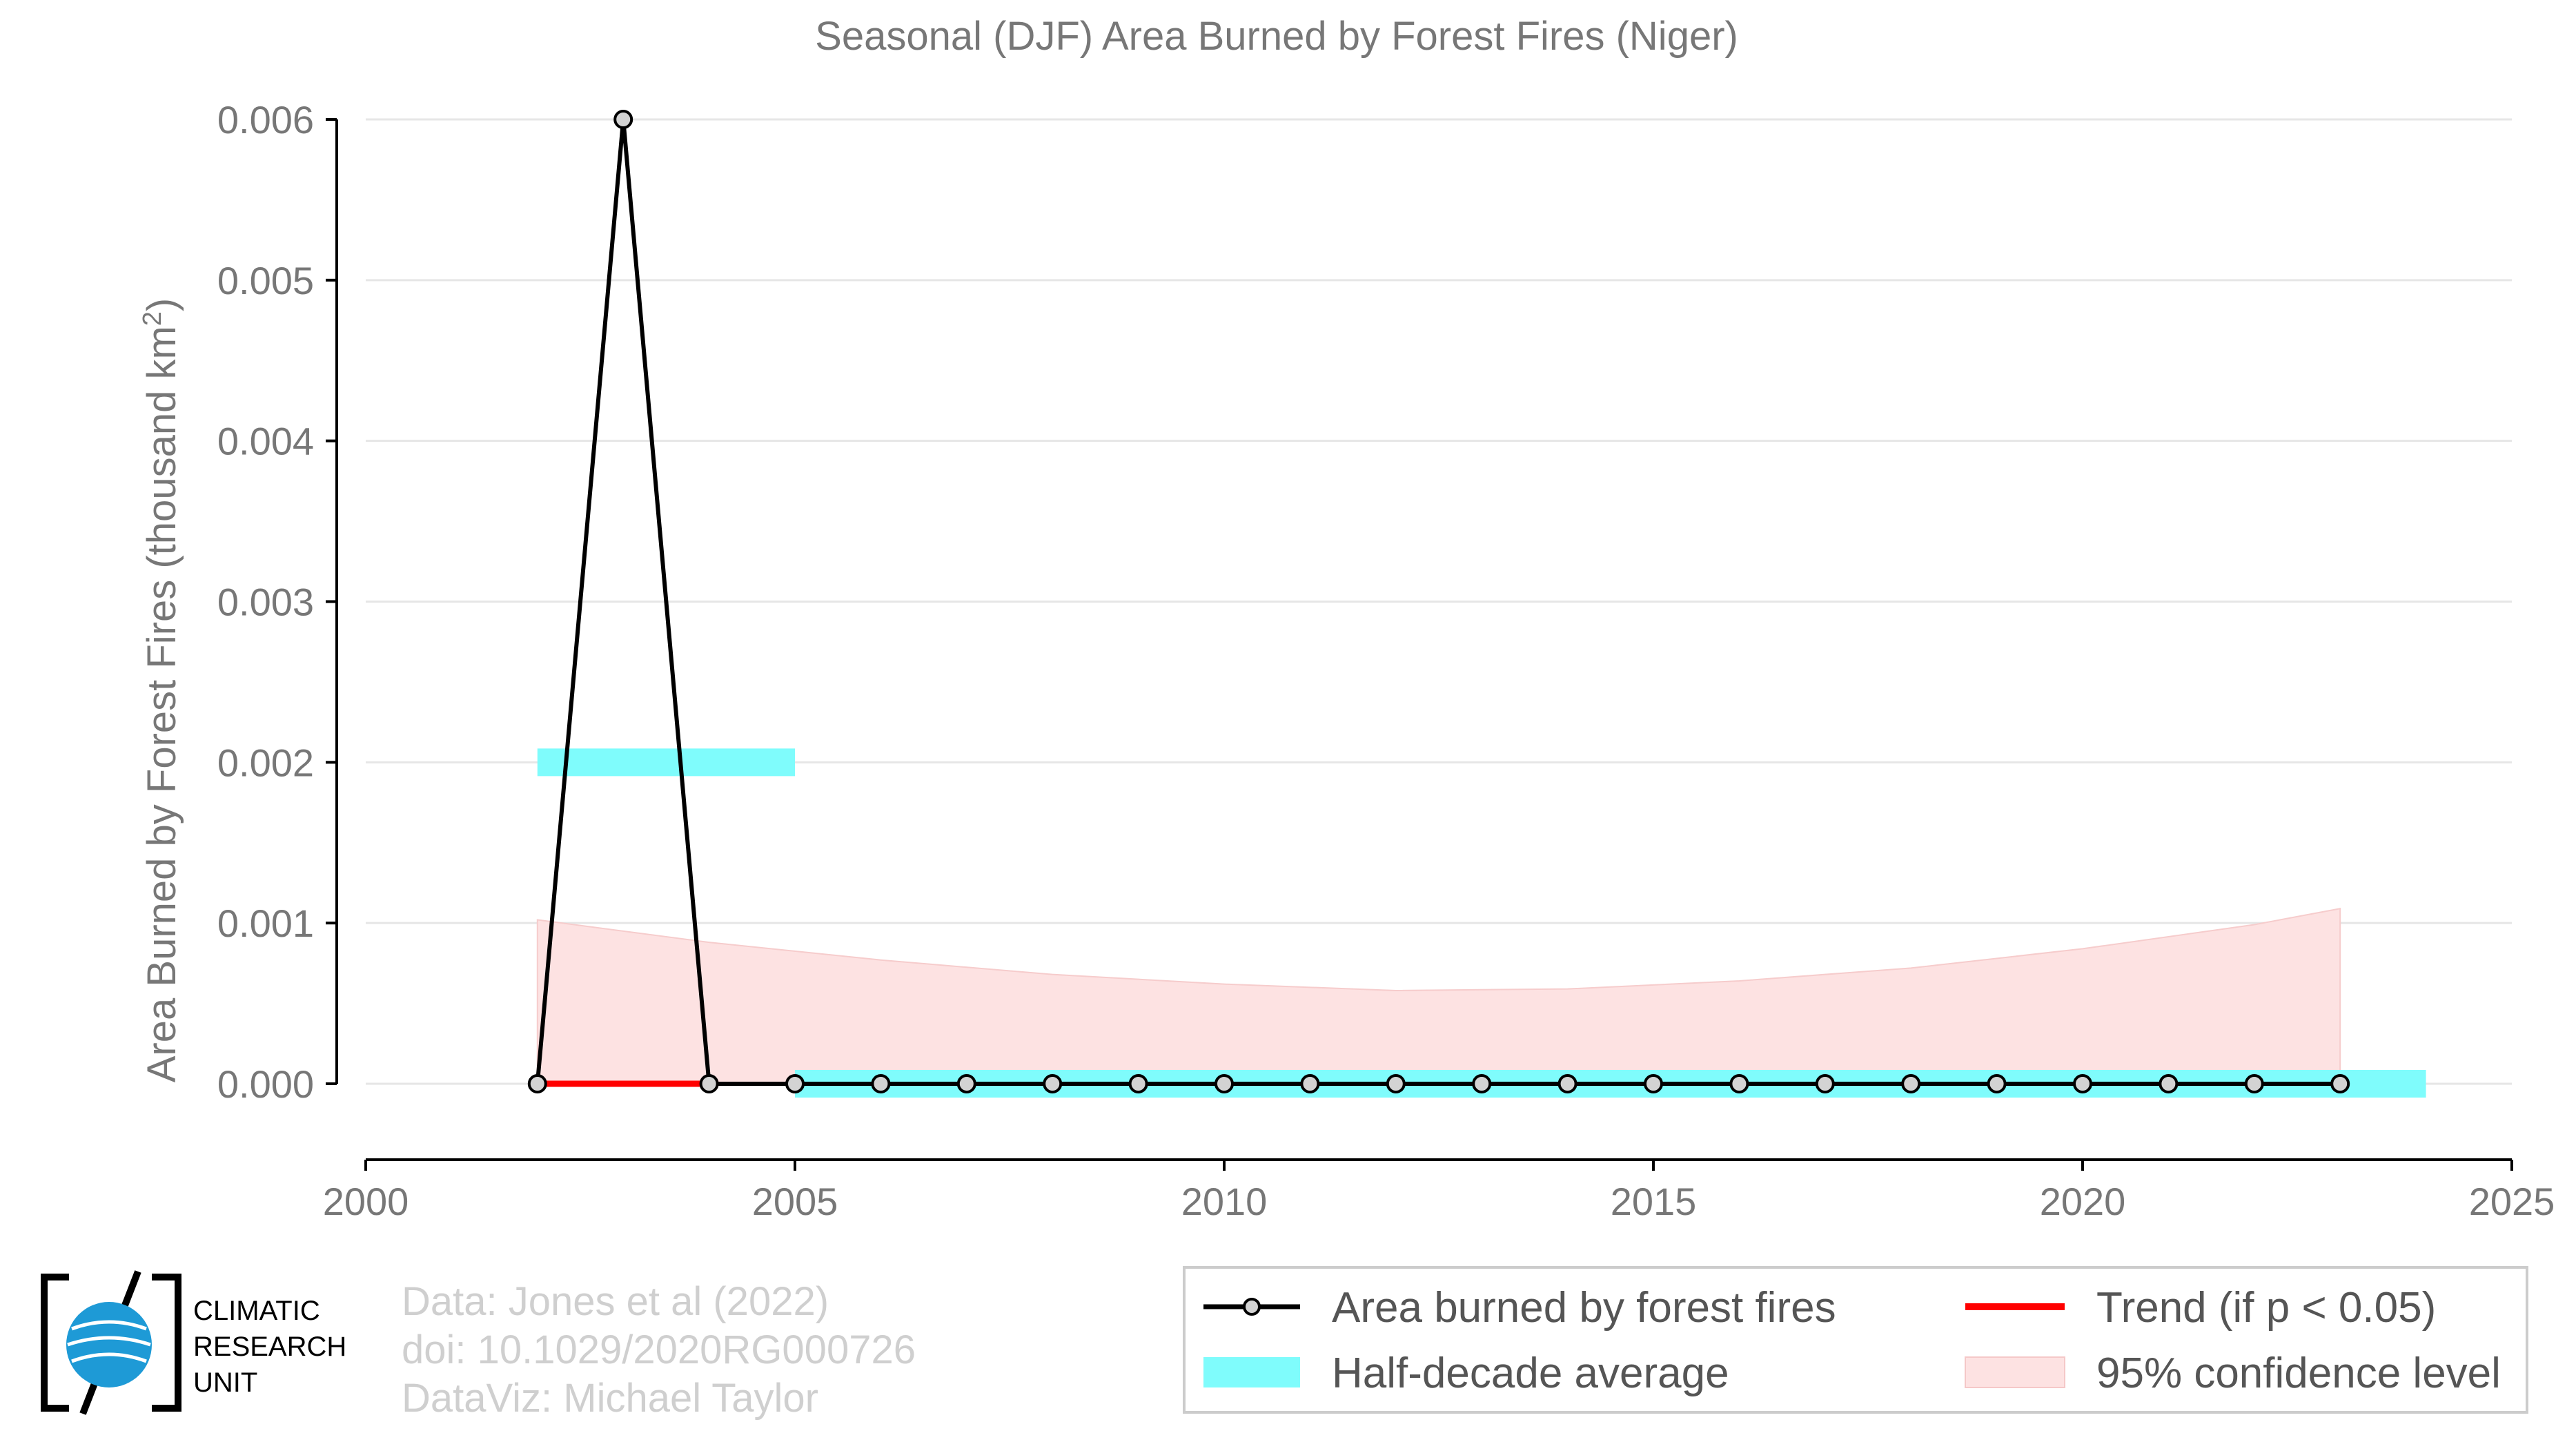 Image resolution: width=2576 pixels, height=1451 pixels. Describe the element at coordinates (265, 280) in the screenshot. I see `y-tick-label-5: 0.005` at that location.